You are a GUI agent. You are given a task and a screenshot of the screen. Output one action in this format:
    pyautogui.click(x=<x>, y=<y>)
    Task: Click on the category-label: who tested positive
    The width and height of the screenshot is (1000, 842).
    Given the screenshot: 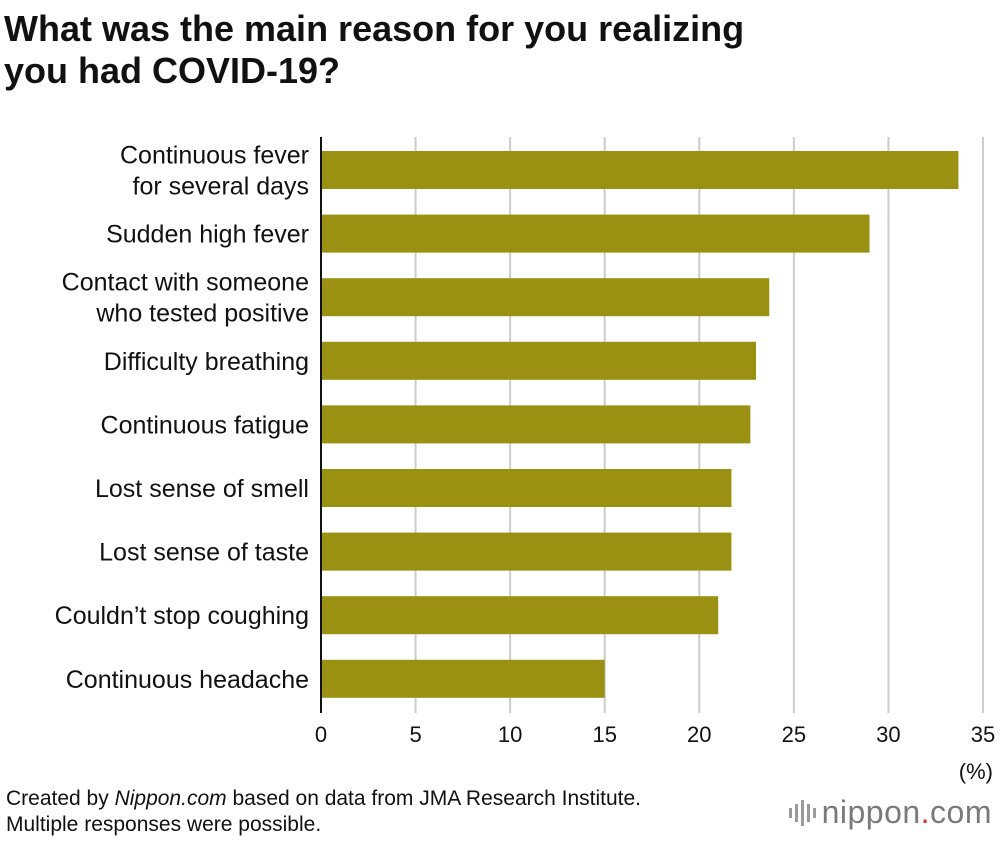 What is the action you would take?
    pyautogui.click(x=202, y=314)
    